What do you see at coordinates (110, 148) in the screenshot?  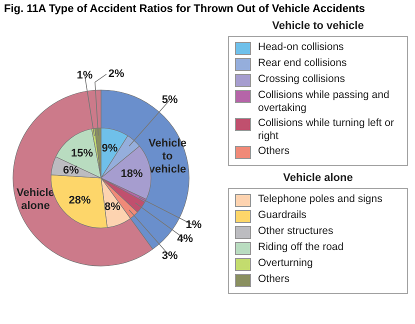 I see `data-label: 9%` at bounding box center [110, 148].